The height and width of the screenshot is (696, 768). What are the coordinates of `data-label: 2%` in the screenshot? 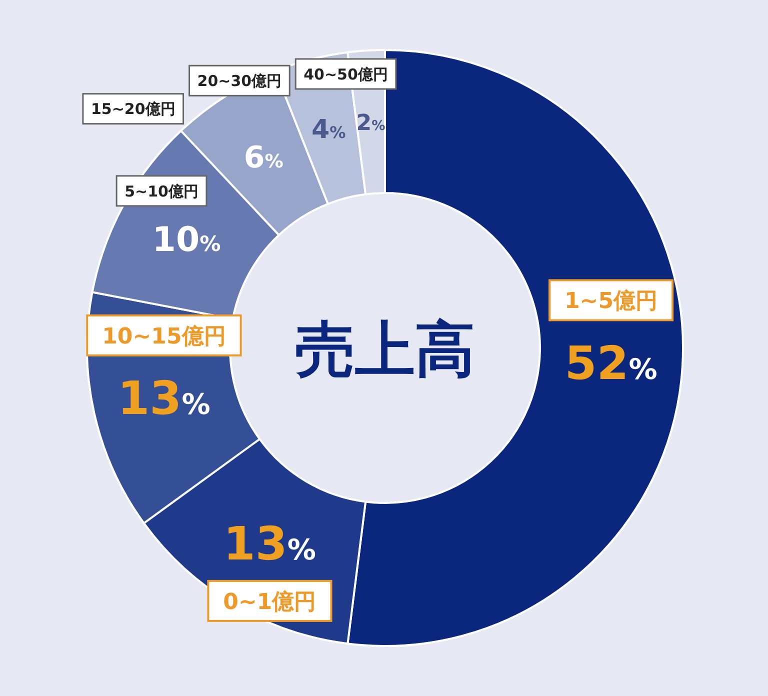 It's located at (371, 123).